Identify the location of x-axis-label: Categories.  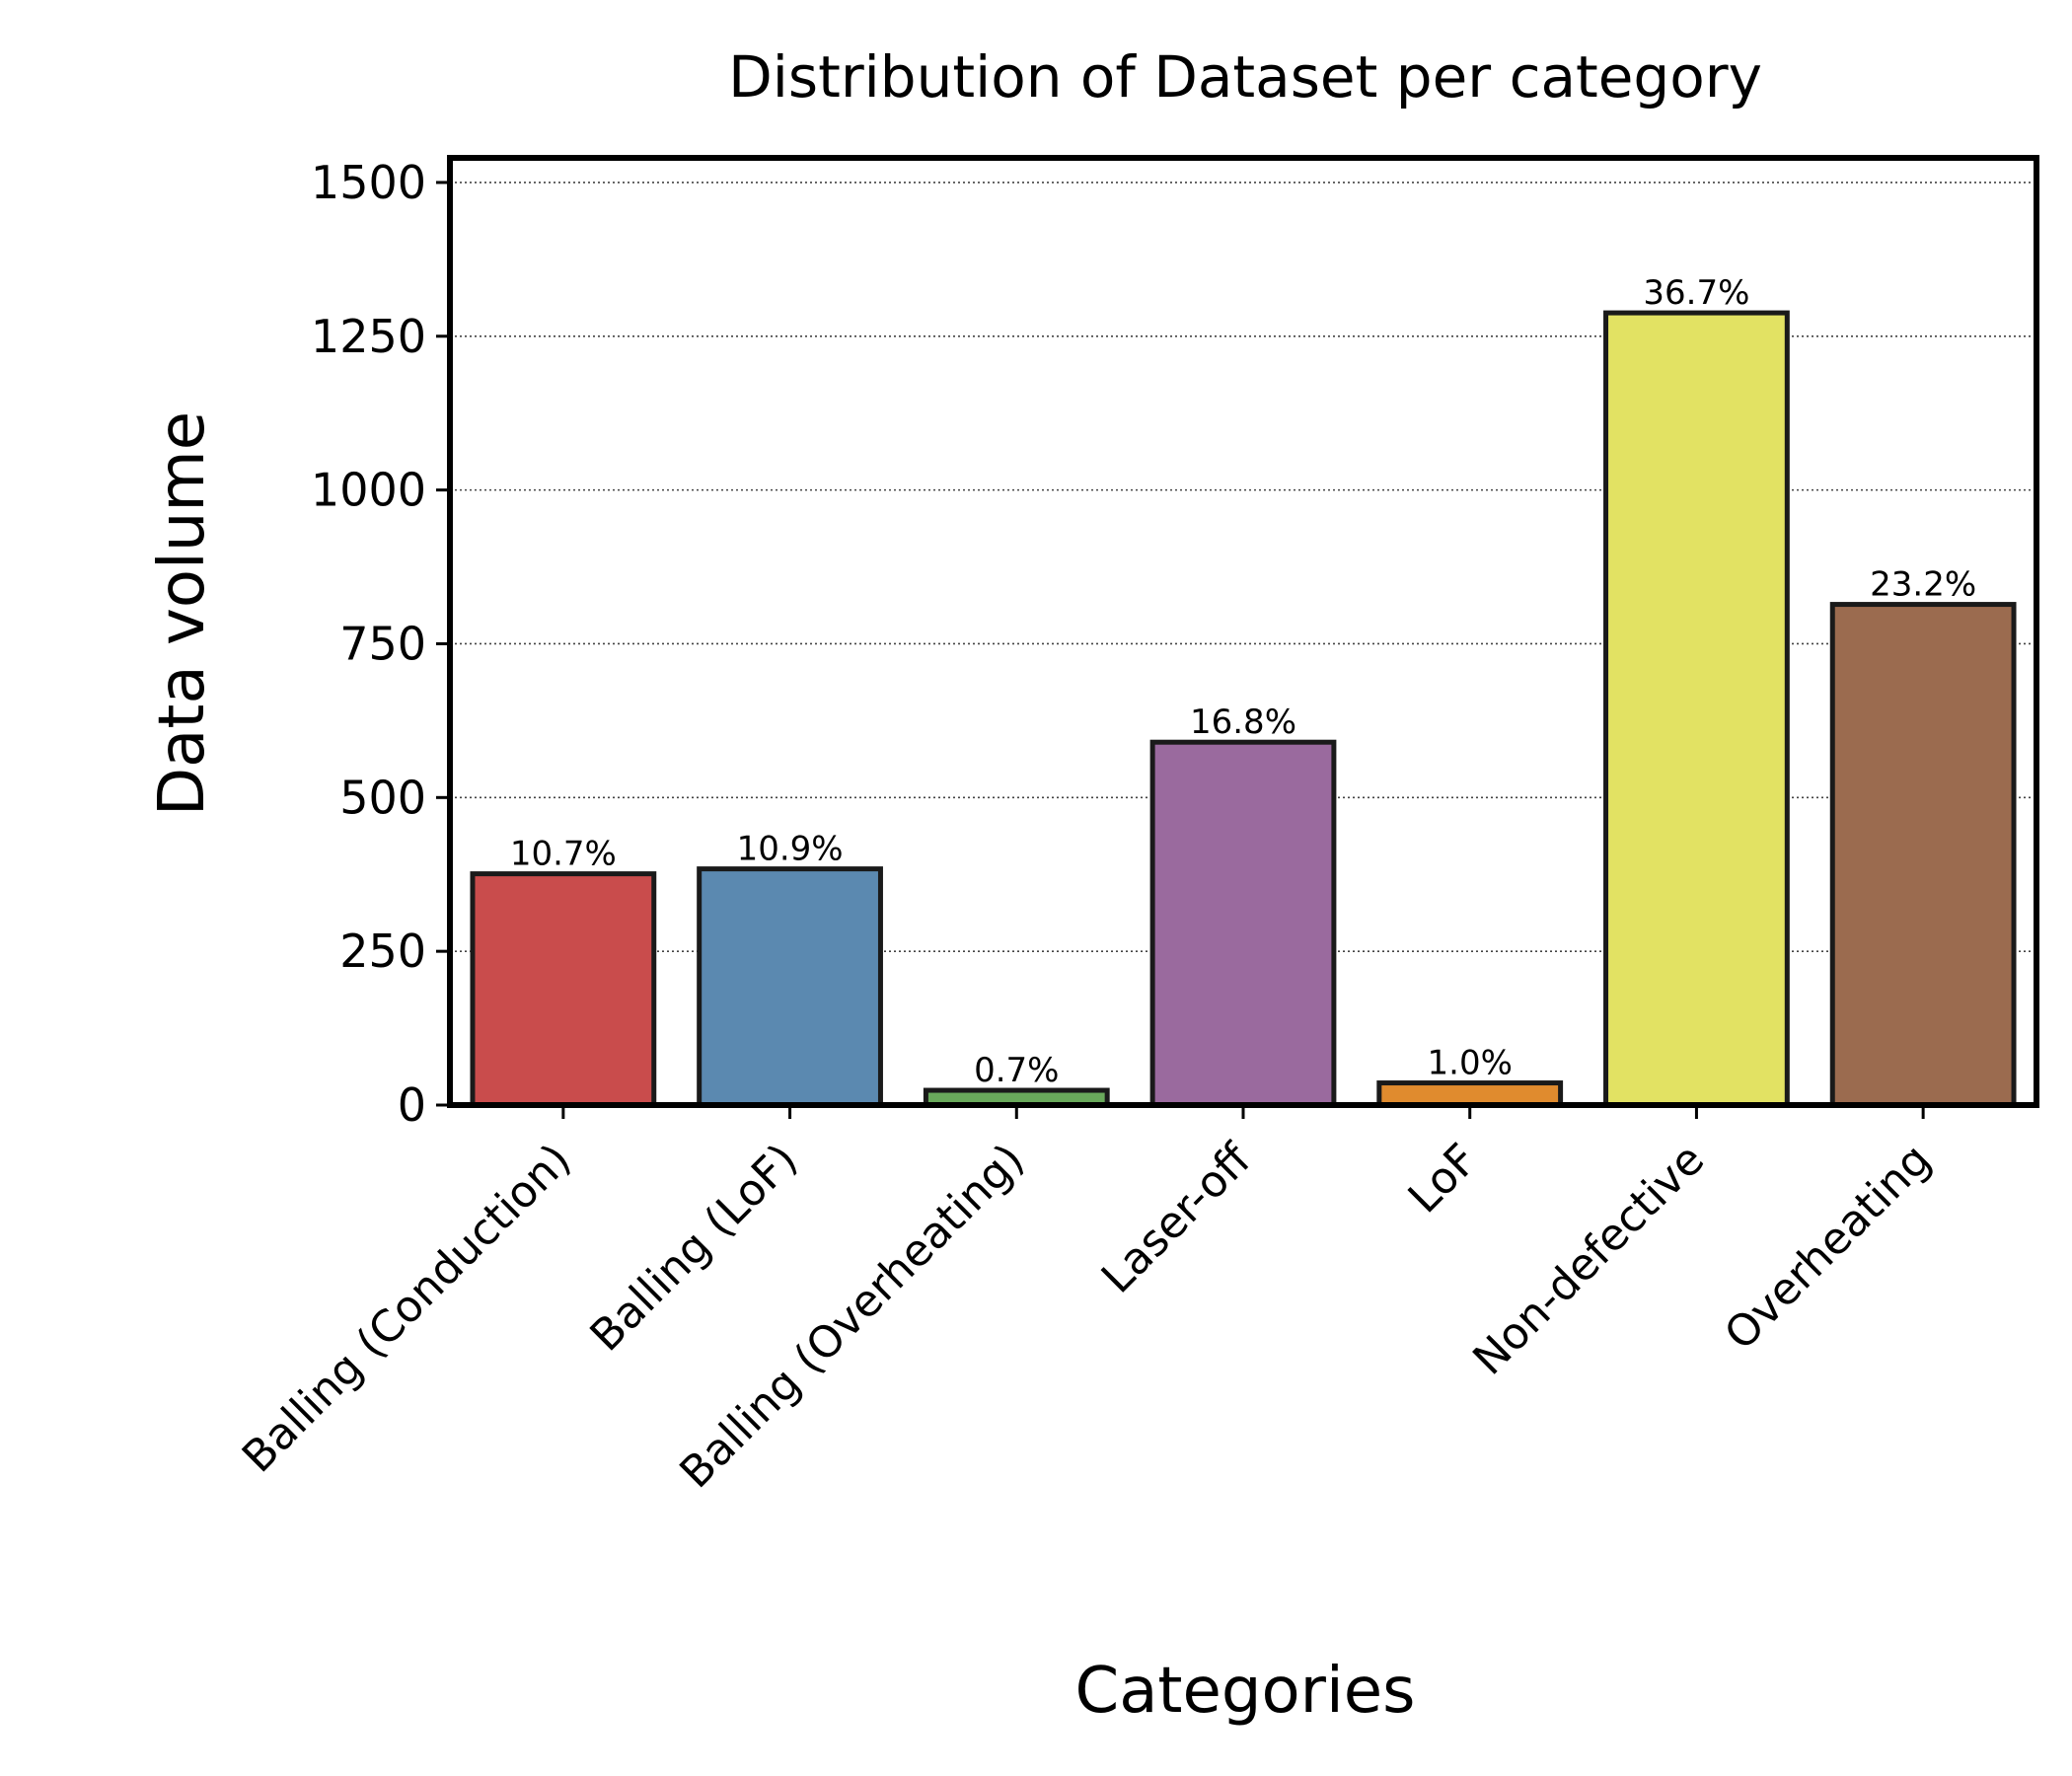
(1246, 1692).